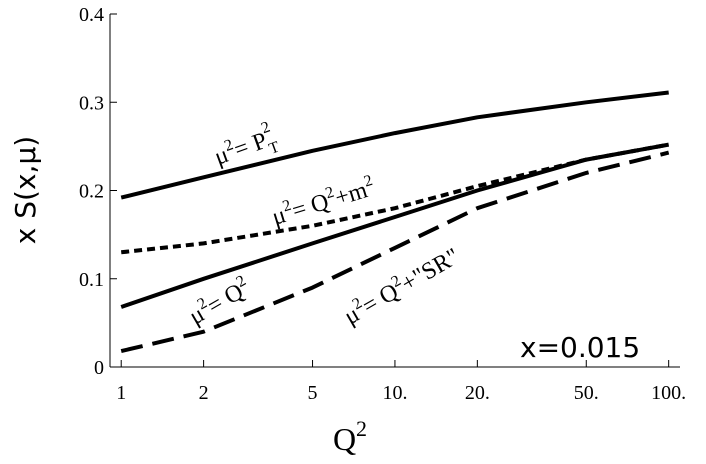 The image size is (706, 464). Describe the element at coordinates (668, 393) in the screenshot. I see `x-tick-label: 100.` at that location.